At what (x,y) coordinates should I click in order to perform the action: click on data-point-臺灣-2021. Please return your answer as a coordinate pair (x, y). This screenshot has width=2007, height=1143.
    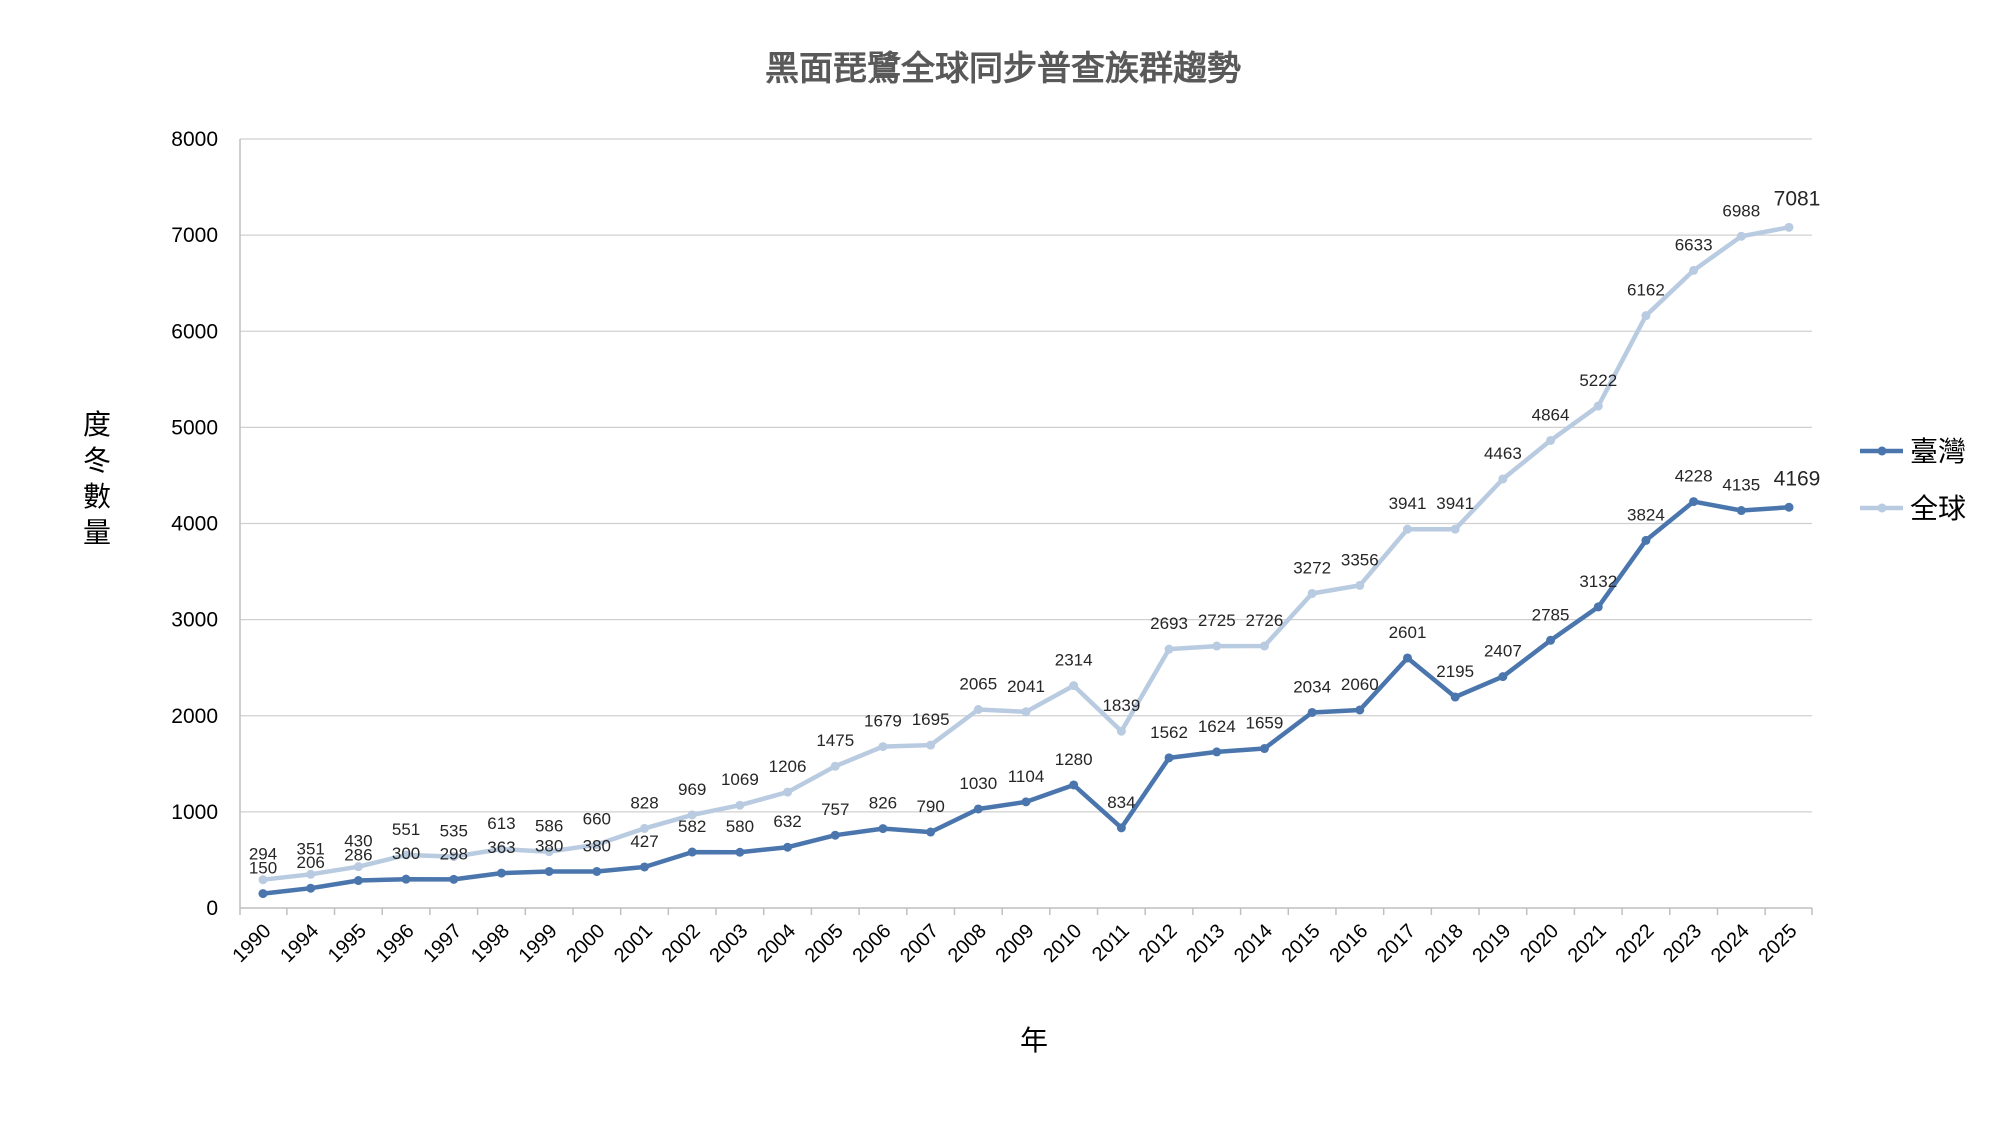
    Looking at the image, I should click on (1598, 607).